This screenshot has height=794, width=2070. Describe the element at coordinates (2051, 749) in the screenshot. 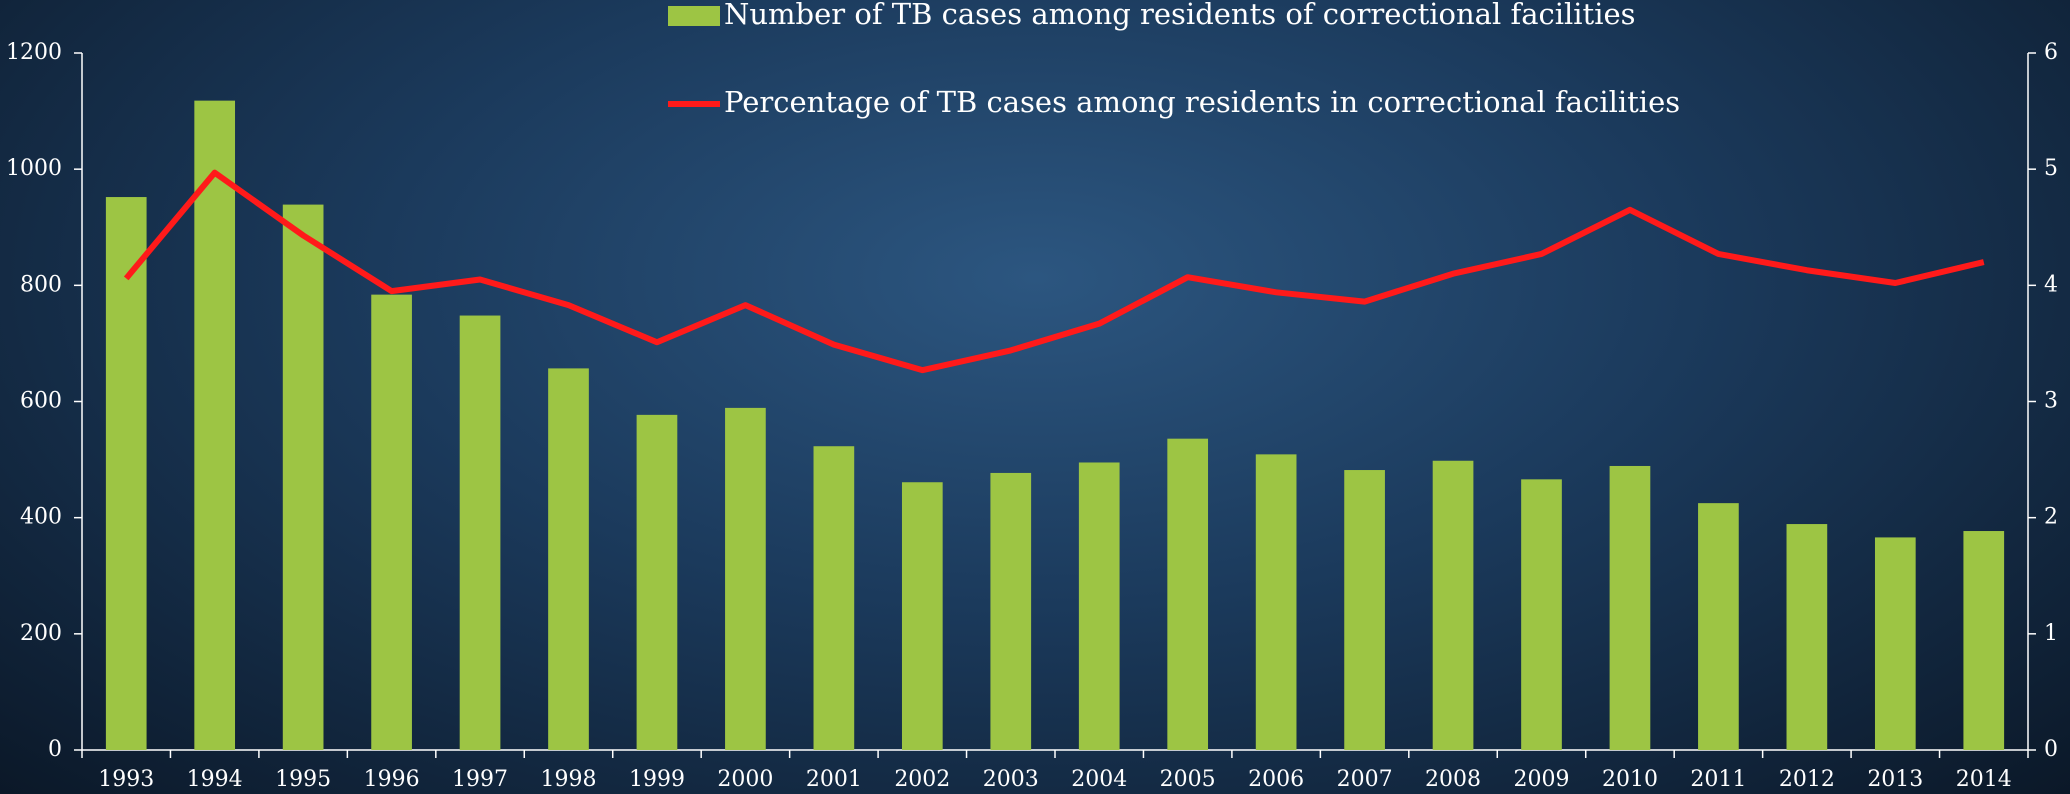

I see `y2-tick-label: 0` at that location.